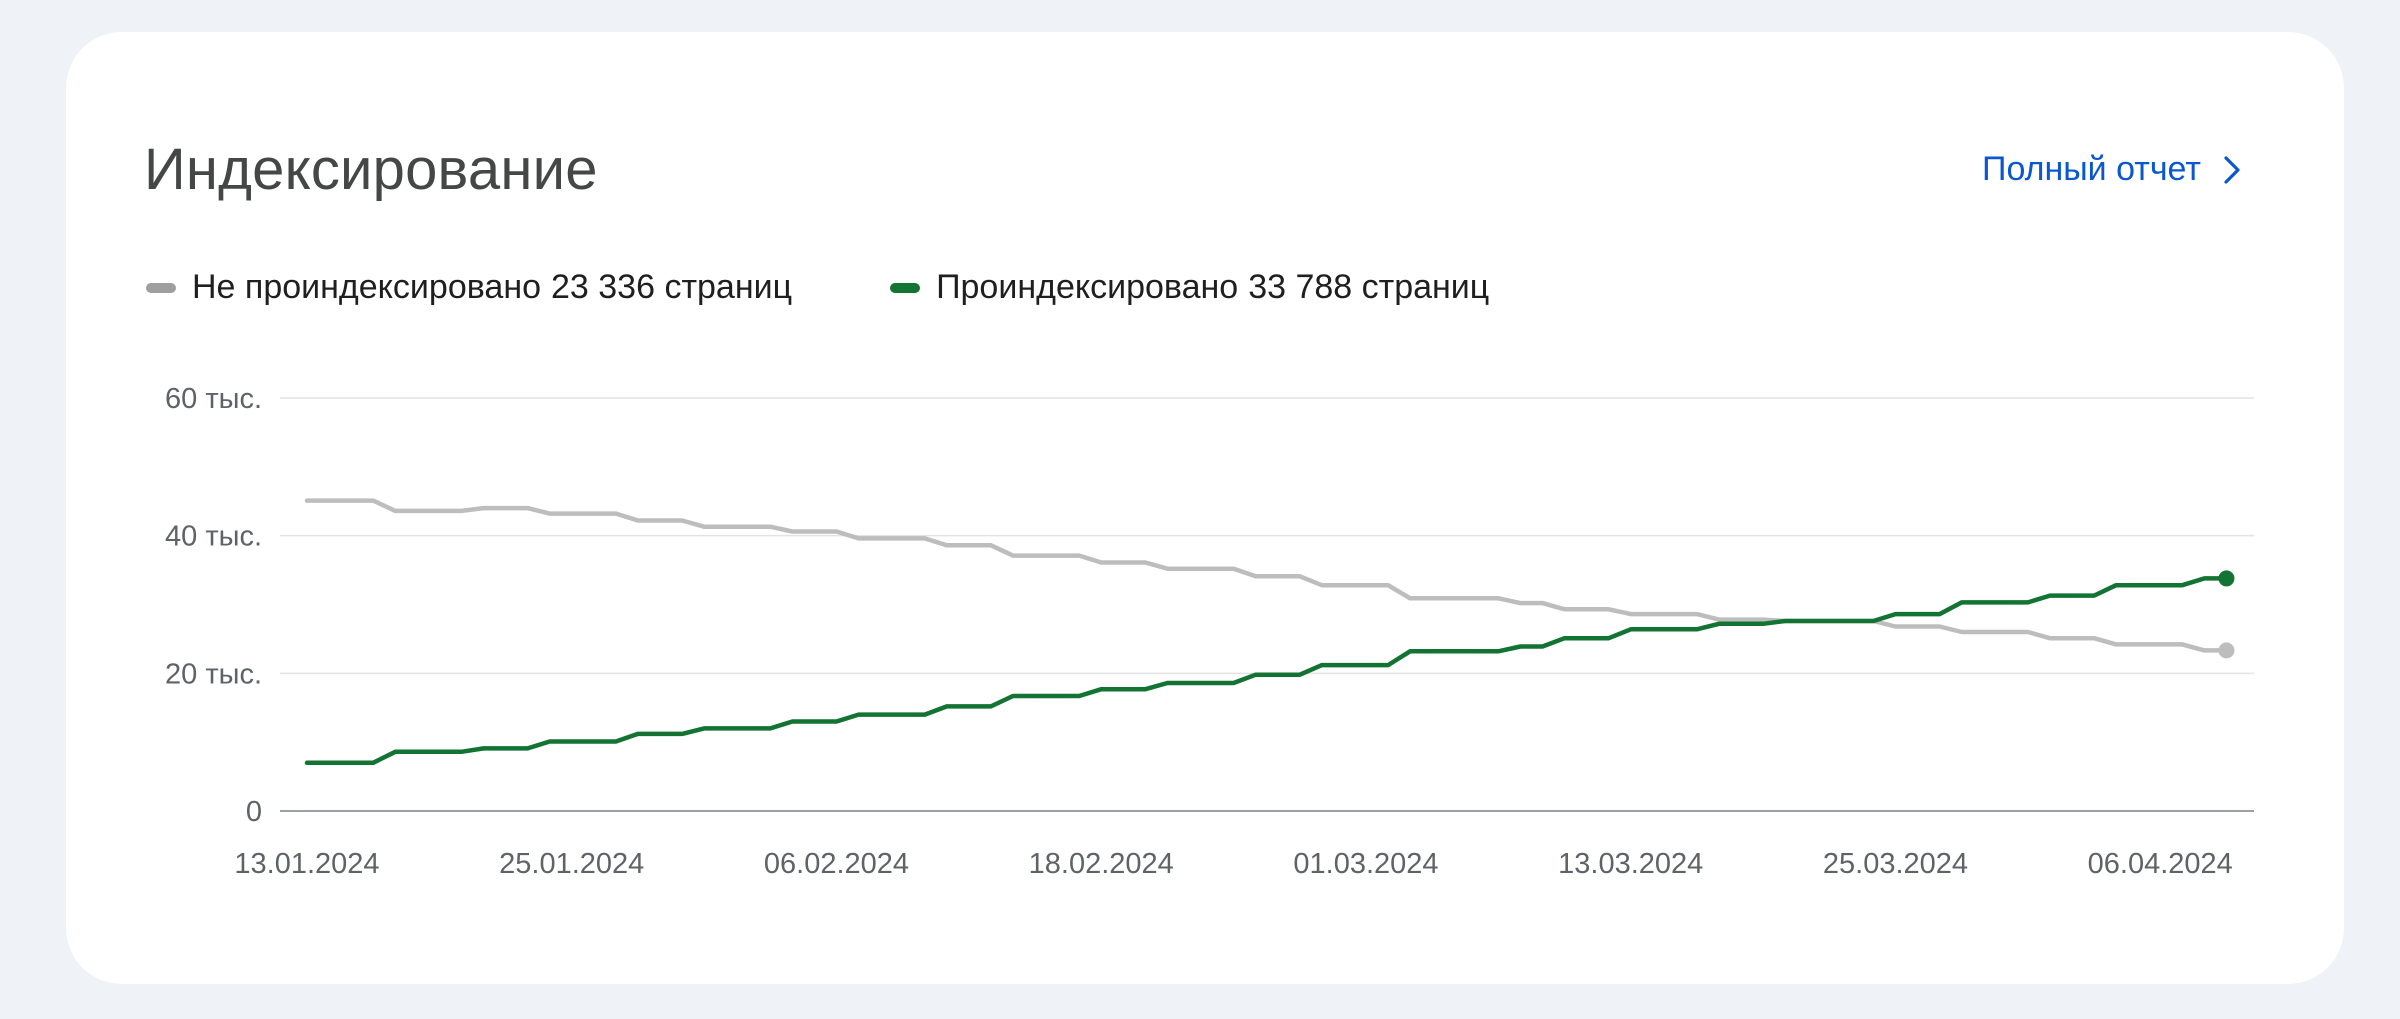 This screenshot has width=2400, height=1019. Describe the element at coordinates (254, 812) in the screenshot. I see `y-tick-label: 0` at that location.